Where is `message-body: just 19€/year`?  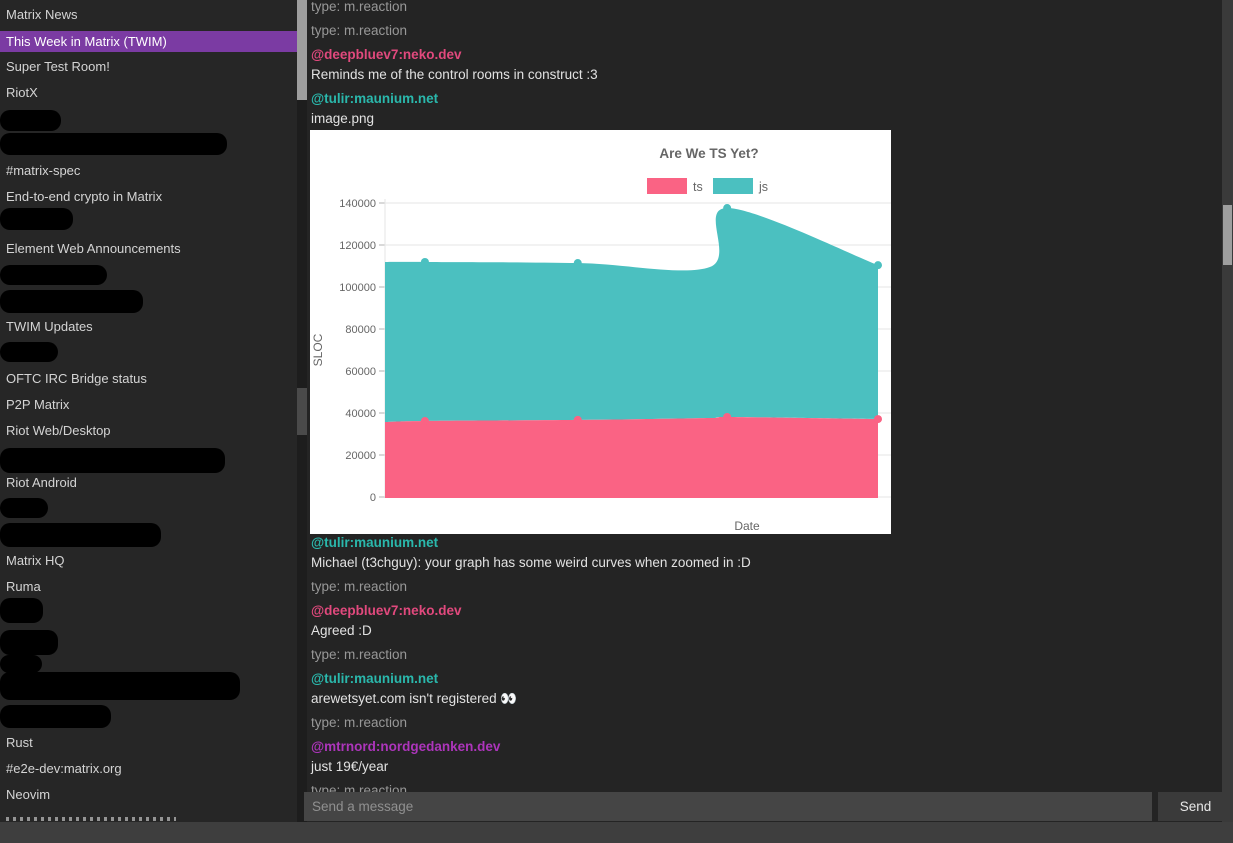 message-body: just 19€/year is located at coordinates (350, 766).